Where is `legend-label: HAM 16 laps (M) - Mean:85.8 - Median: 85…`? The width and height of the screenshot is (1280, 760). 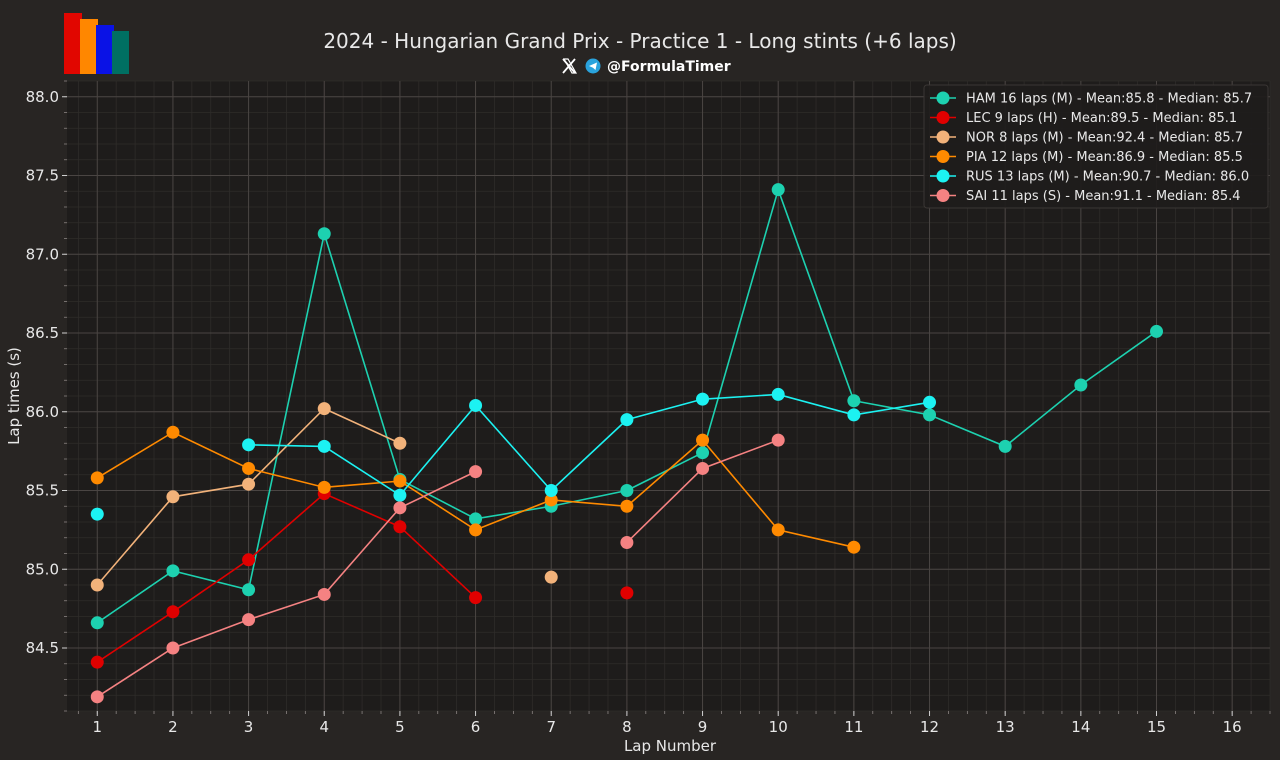
legend-label: HAM 16 laps (M) - Mean:85.8 - Median: 85… is located at coordinates (1109, 99).